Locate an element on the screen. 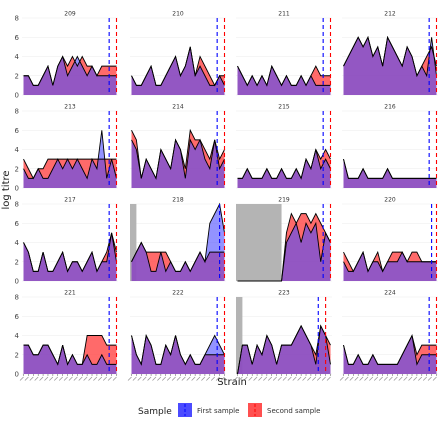 The height and width of the screenshot is (436, 440). panel-title: 213 is located at coordinates (70, 107).